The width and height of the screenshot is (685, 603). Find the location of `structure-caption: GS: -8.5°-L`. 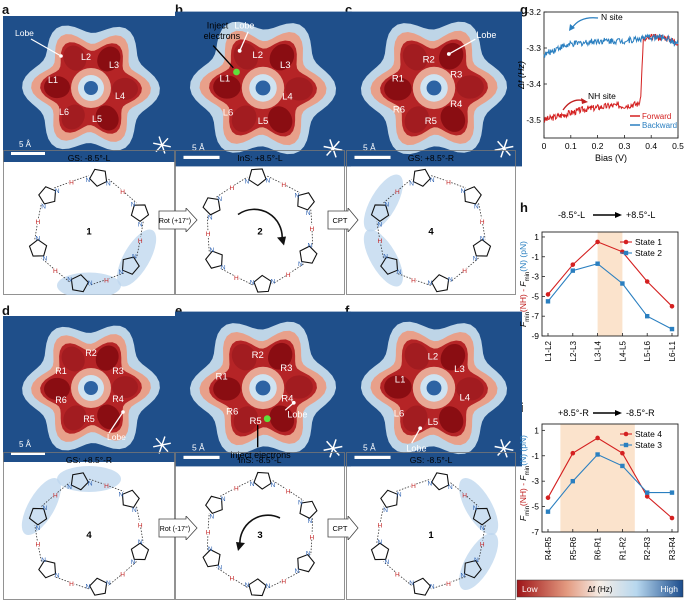

structure-caption: GS: -8.5°-L is located at coordinates (89, 158).